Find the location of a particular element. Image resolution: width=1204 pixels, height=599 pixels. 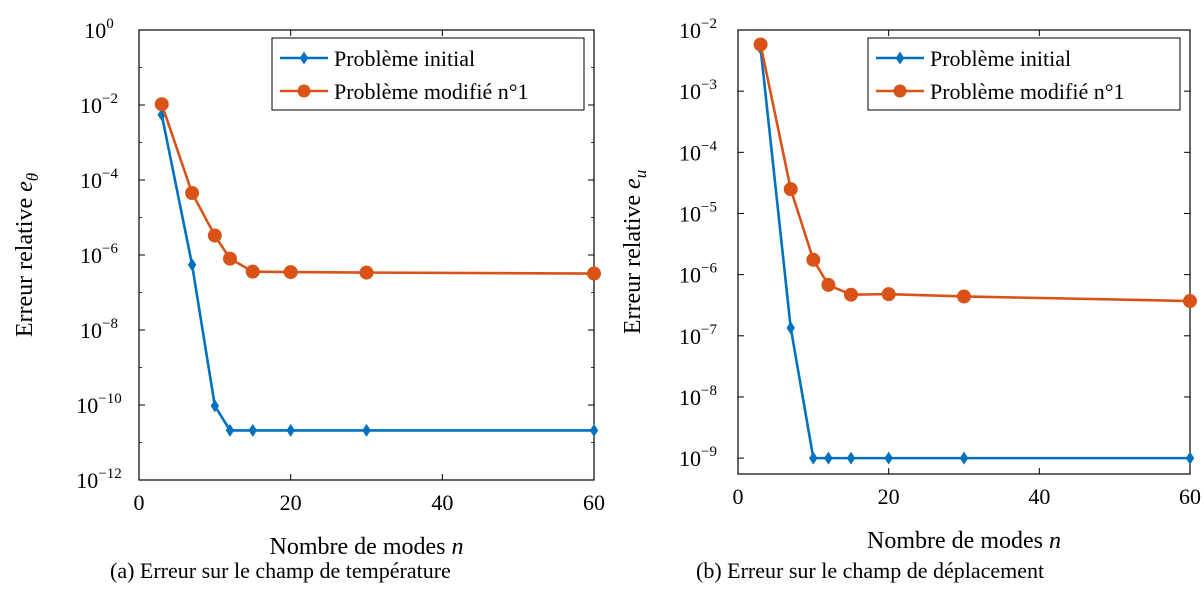

y-tick-label: 10⁻¹² is located at coordinates (98, 479).